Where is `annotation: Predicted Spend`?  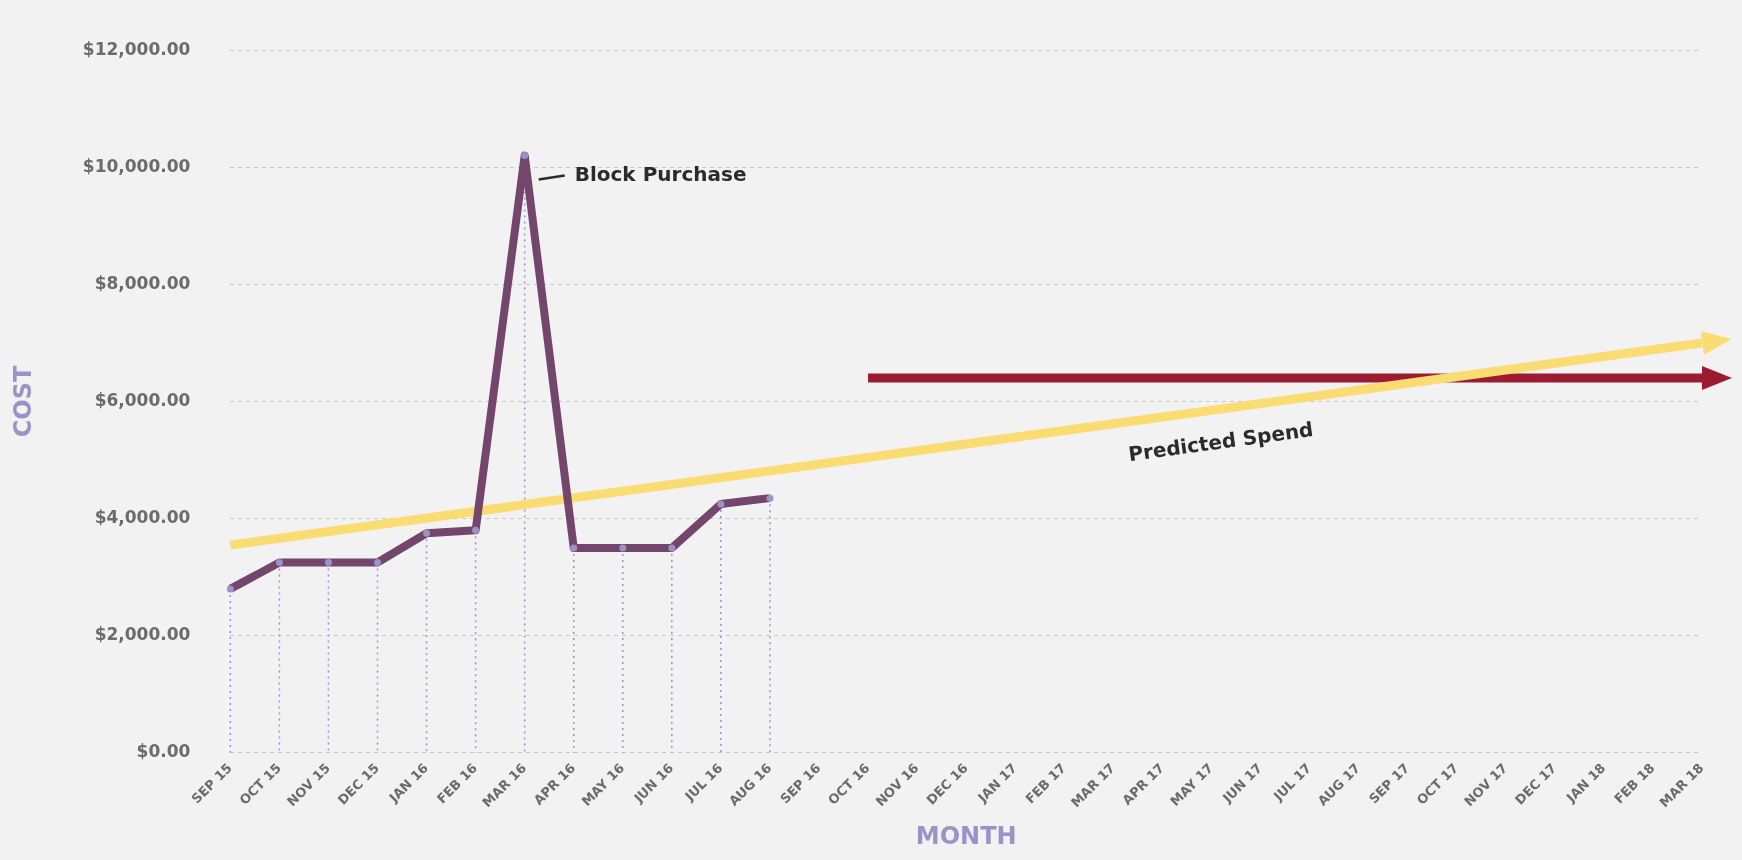
annotation: Predicted Spend is located at coordinates (1220, 441).